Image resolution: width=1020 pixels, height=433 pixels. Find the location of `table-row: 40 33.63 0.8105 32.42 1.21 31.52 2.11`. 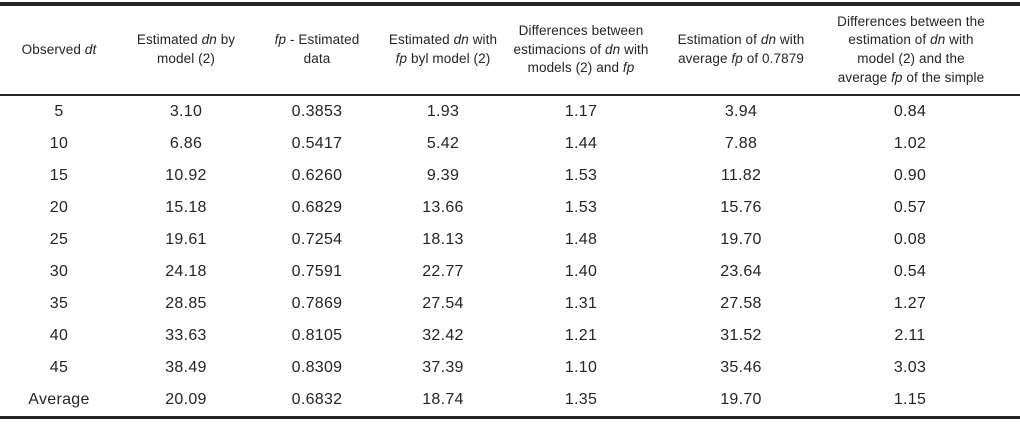

table-row: 40 33.63 0.8105 32.42 1.21 31.52 2.11 is located at coordinates (510, 336).